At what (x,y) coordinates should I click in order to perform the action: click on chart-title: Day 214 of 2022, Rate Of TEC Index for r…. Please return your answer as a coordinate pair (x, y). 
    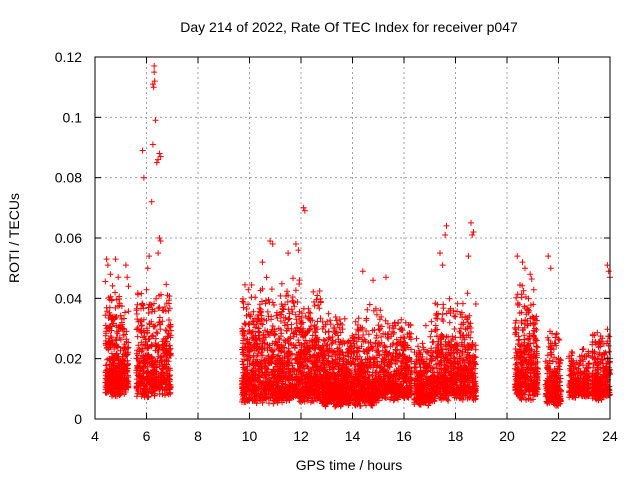
    Looking at the image, I should click on (349, 27).